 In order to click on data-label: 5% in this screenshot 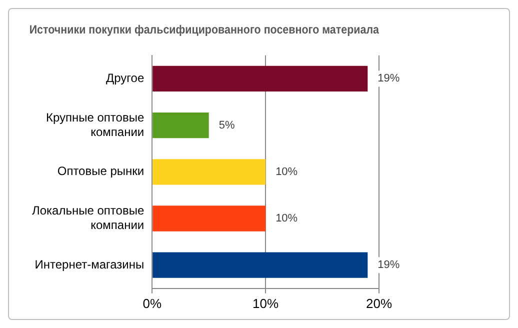, I will do `click(226, 125)`.